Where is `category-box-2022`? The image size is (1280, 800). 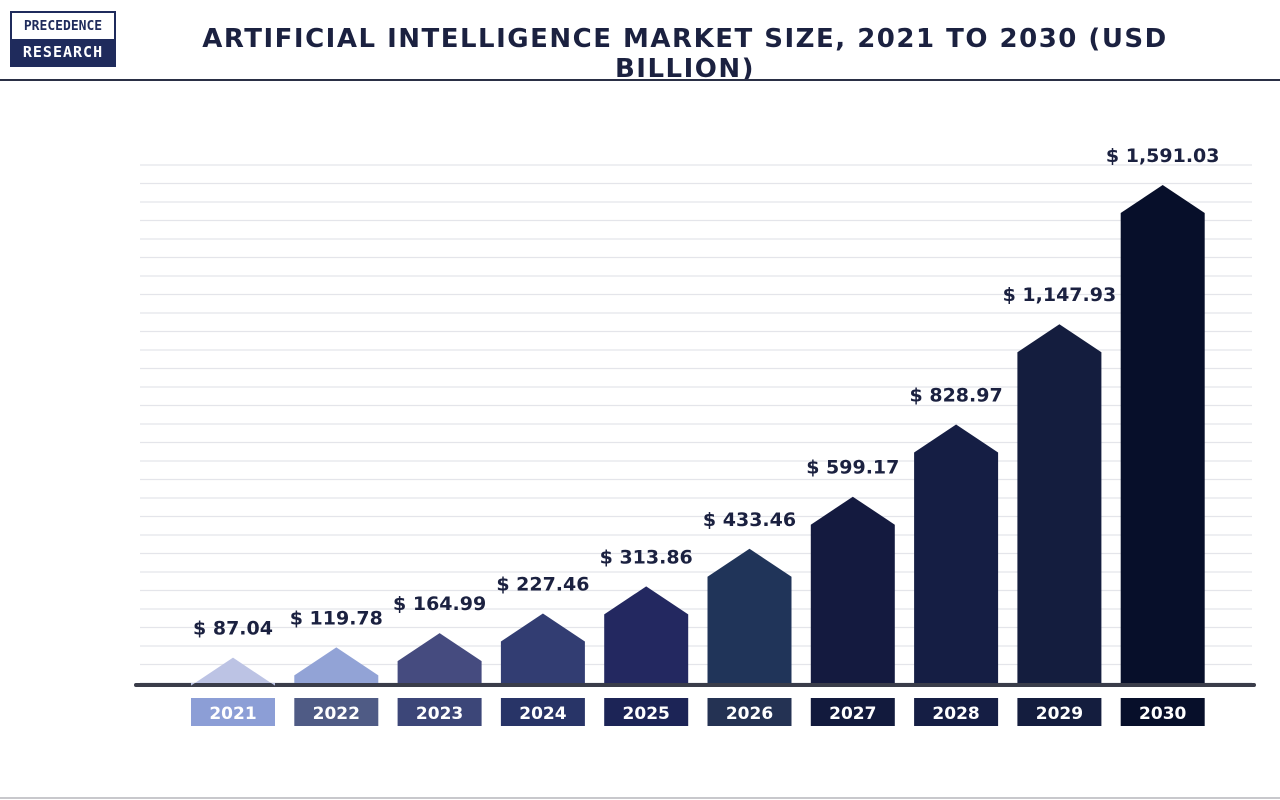 category-box-2022 is located at coordinates (336, 712).